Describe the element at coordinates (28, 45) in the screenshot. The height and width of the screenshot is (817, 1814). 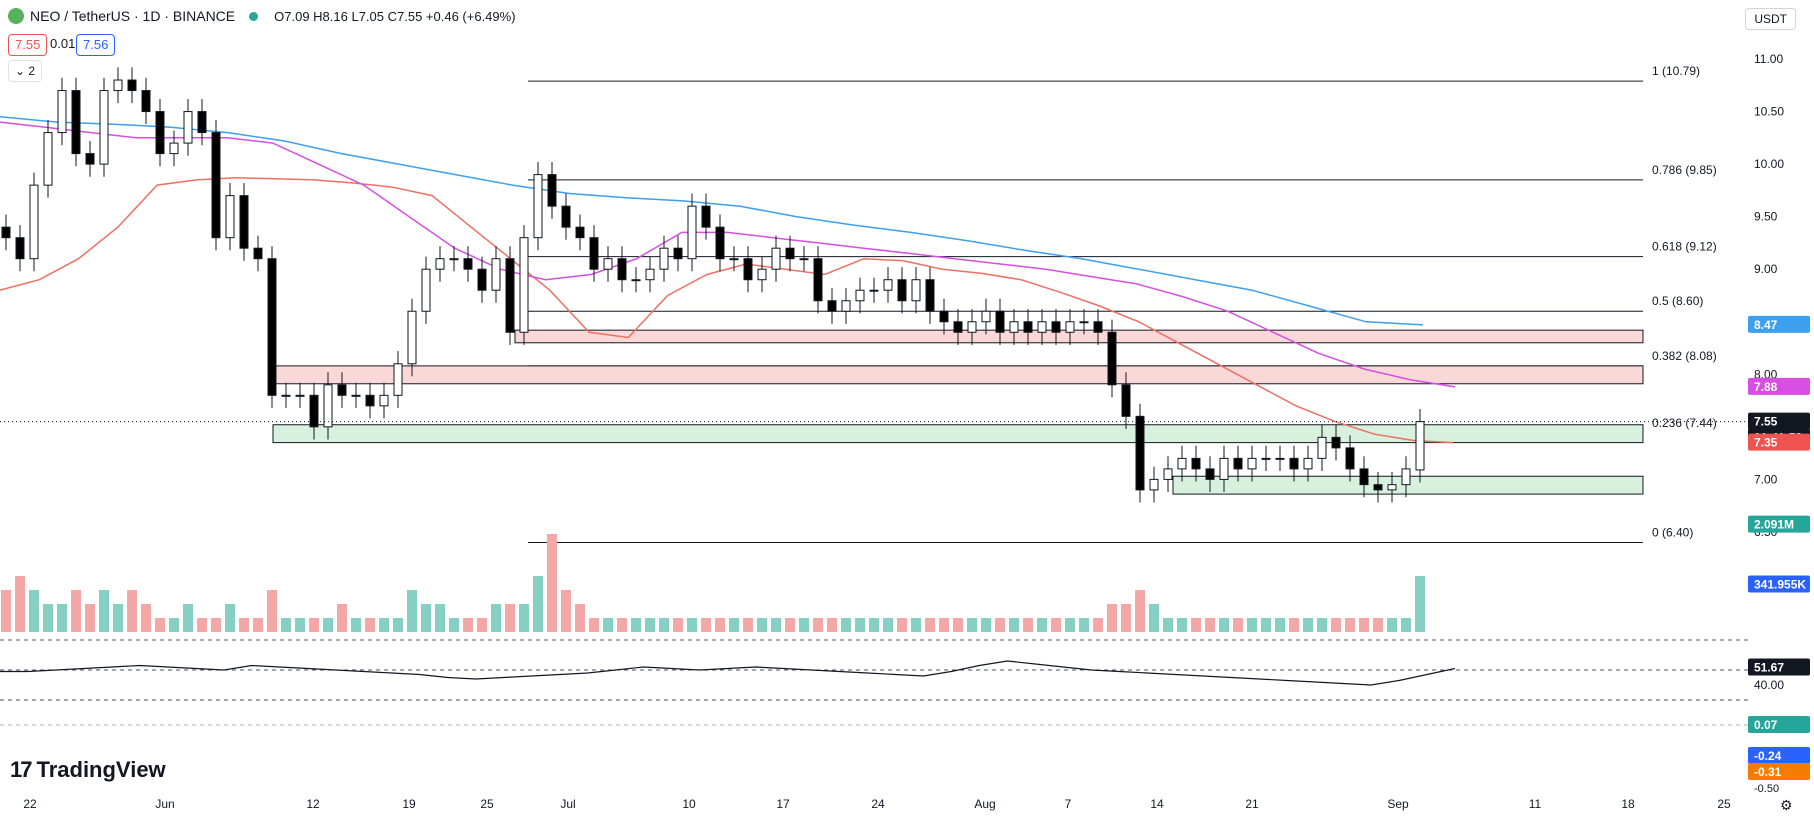
I see `bid-price: 7.55` at that location.